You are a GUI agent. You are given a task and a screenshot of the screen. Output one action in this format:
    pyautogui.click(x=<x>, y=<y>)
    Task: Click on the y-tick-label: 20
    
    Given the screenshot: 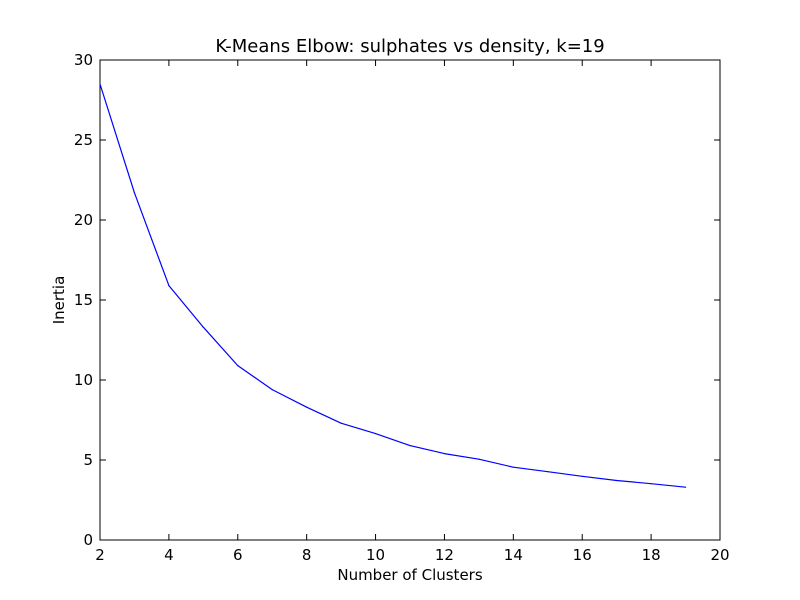 What is the action you would take?
    pyautogui.click(x=83, y=220)
    